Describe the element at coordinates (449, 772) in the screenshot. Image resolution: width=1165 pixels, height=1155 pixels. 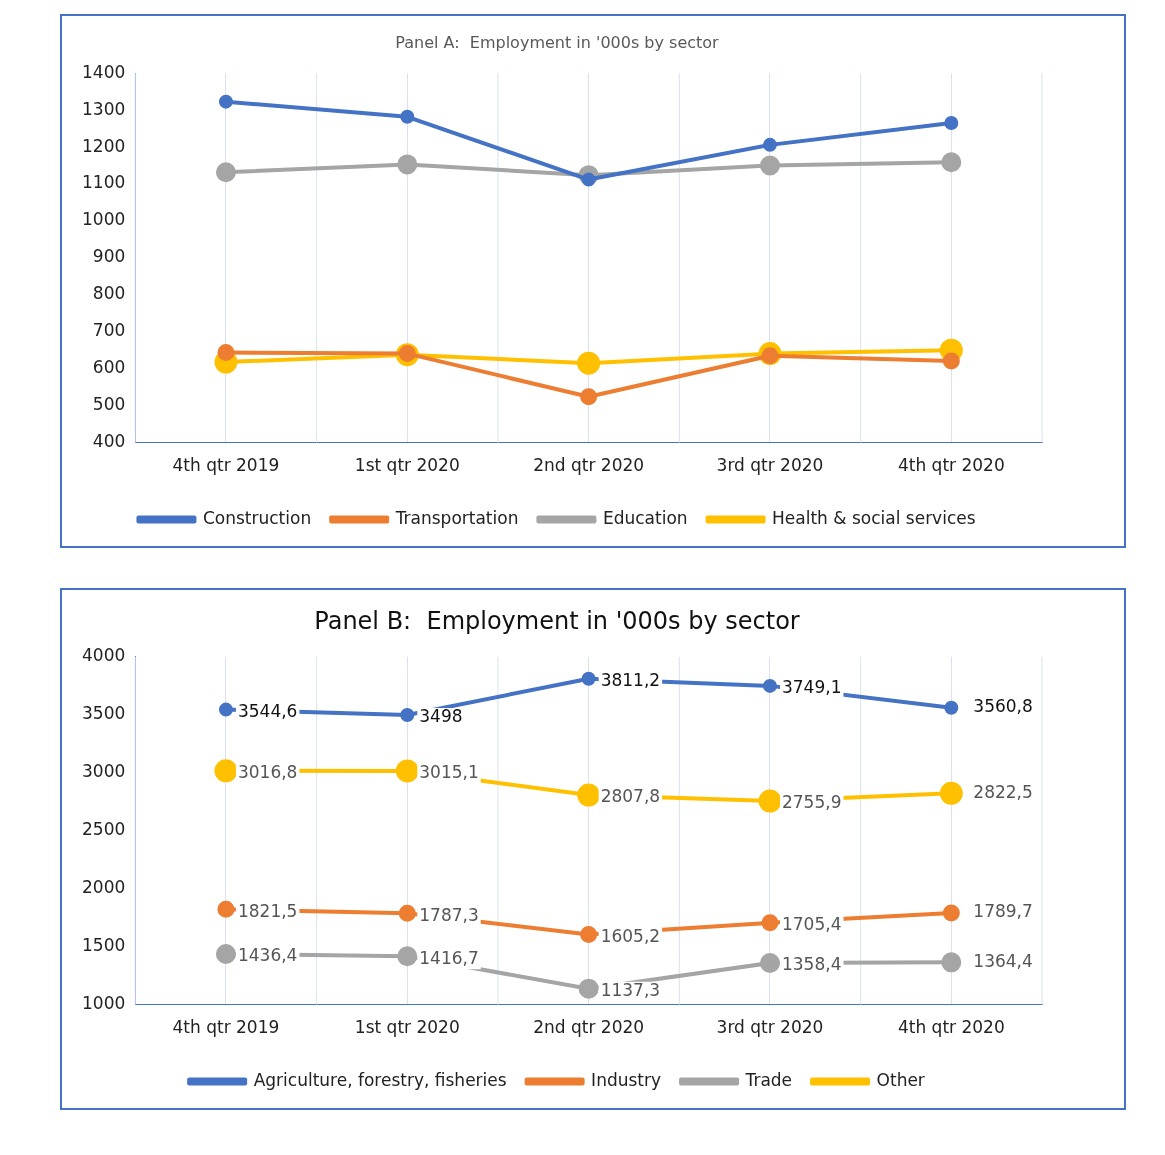
I see `data-label: 3015,1` at that location.